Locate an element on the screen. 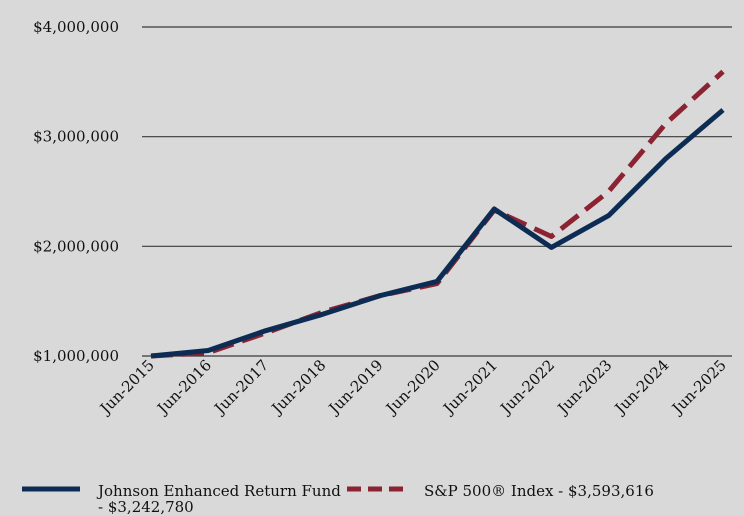 Image resolution: width=744 pixels, height=516 pixels. x-tick-label: Jun-2023 is located at coordinates (584, 387).